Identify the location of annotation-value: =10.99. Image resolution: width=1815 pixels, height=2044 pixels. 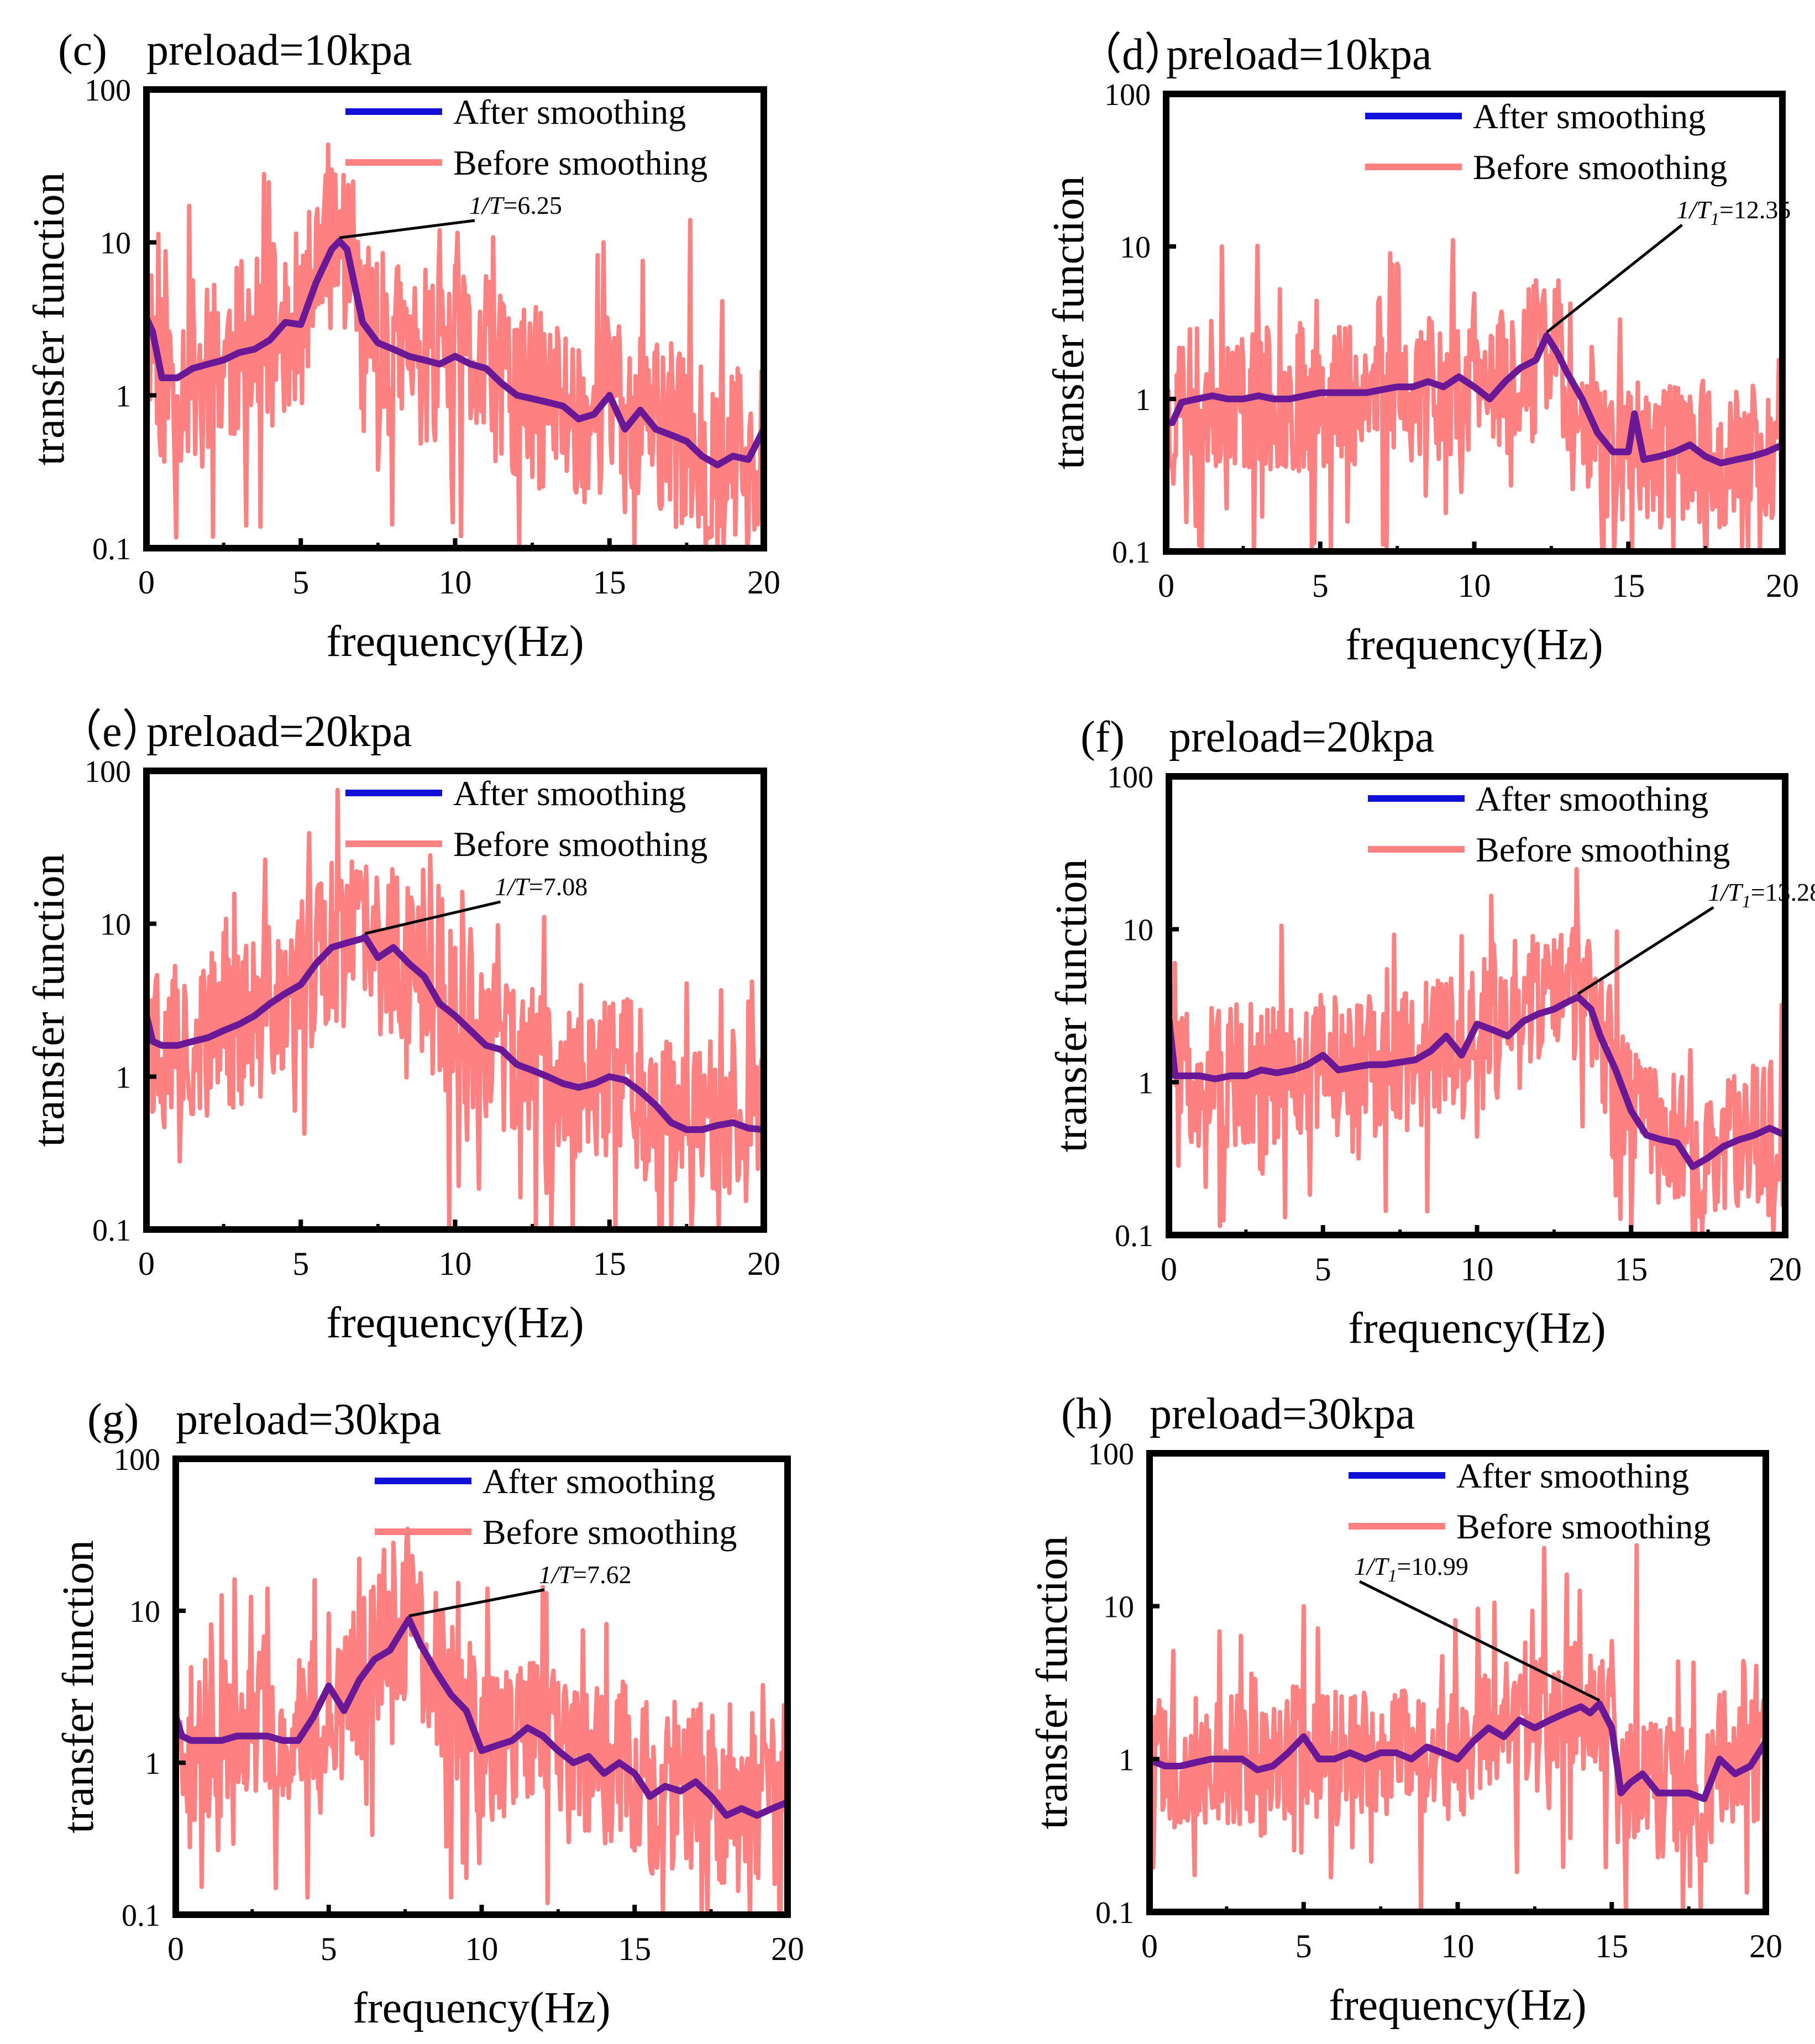
(1432, 1566).